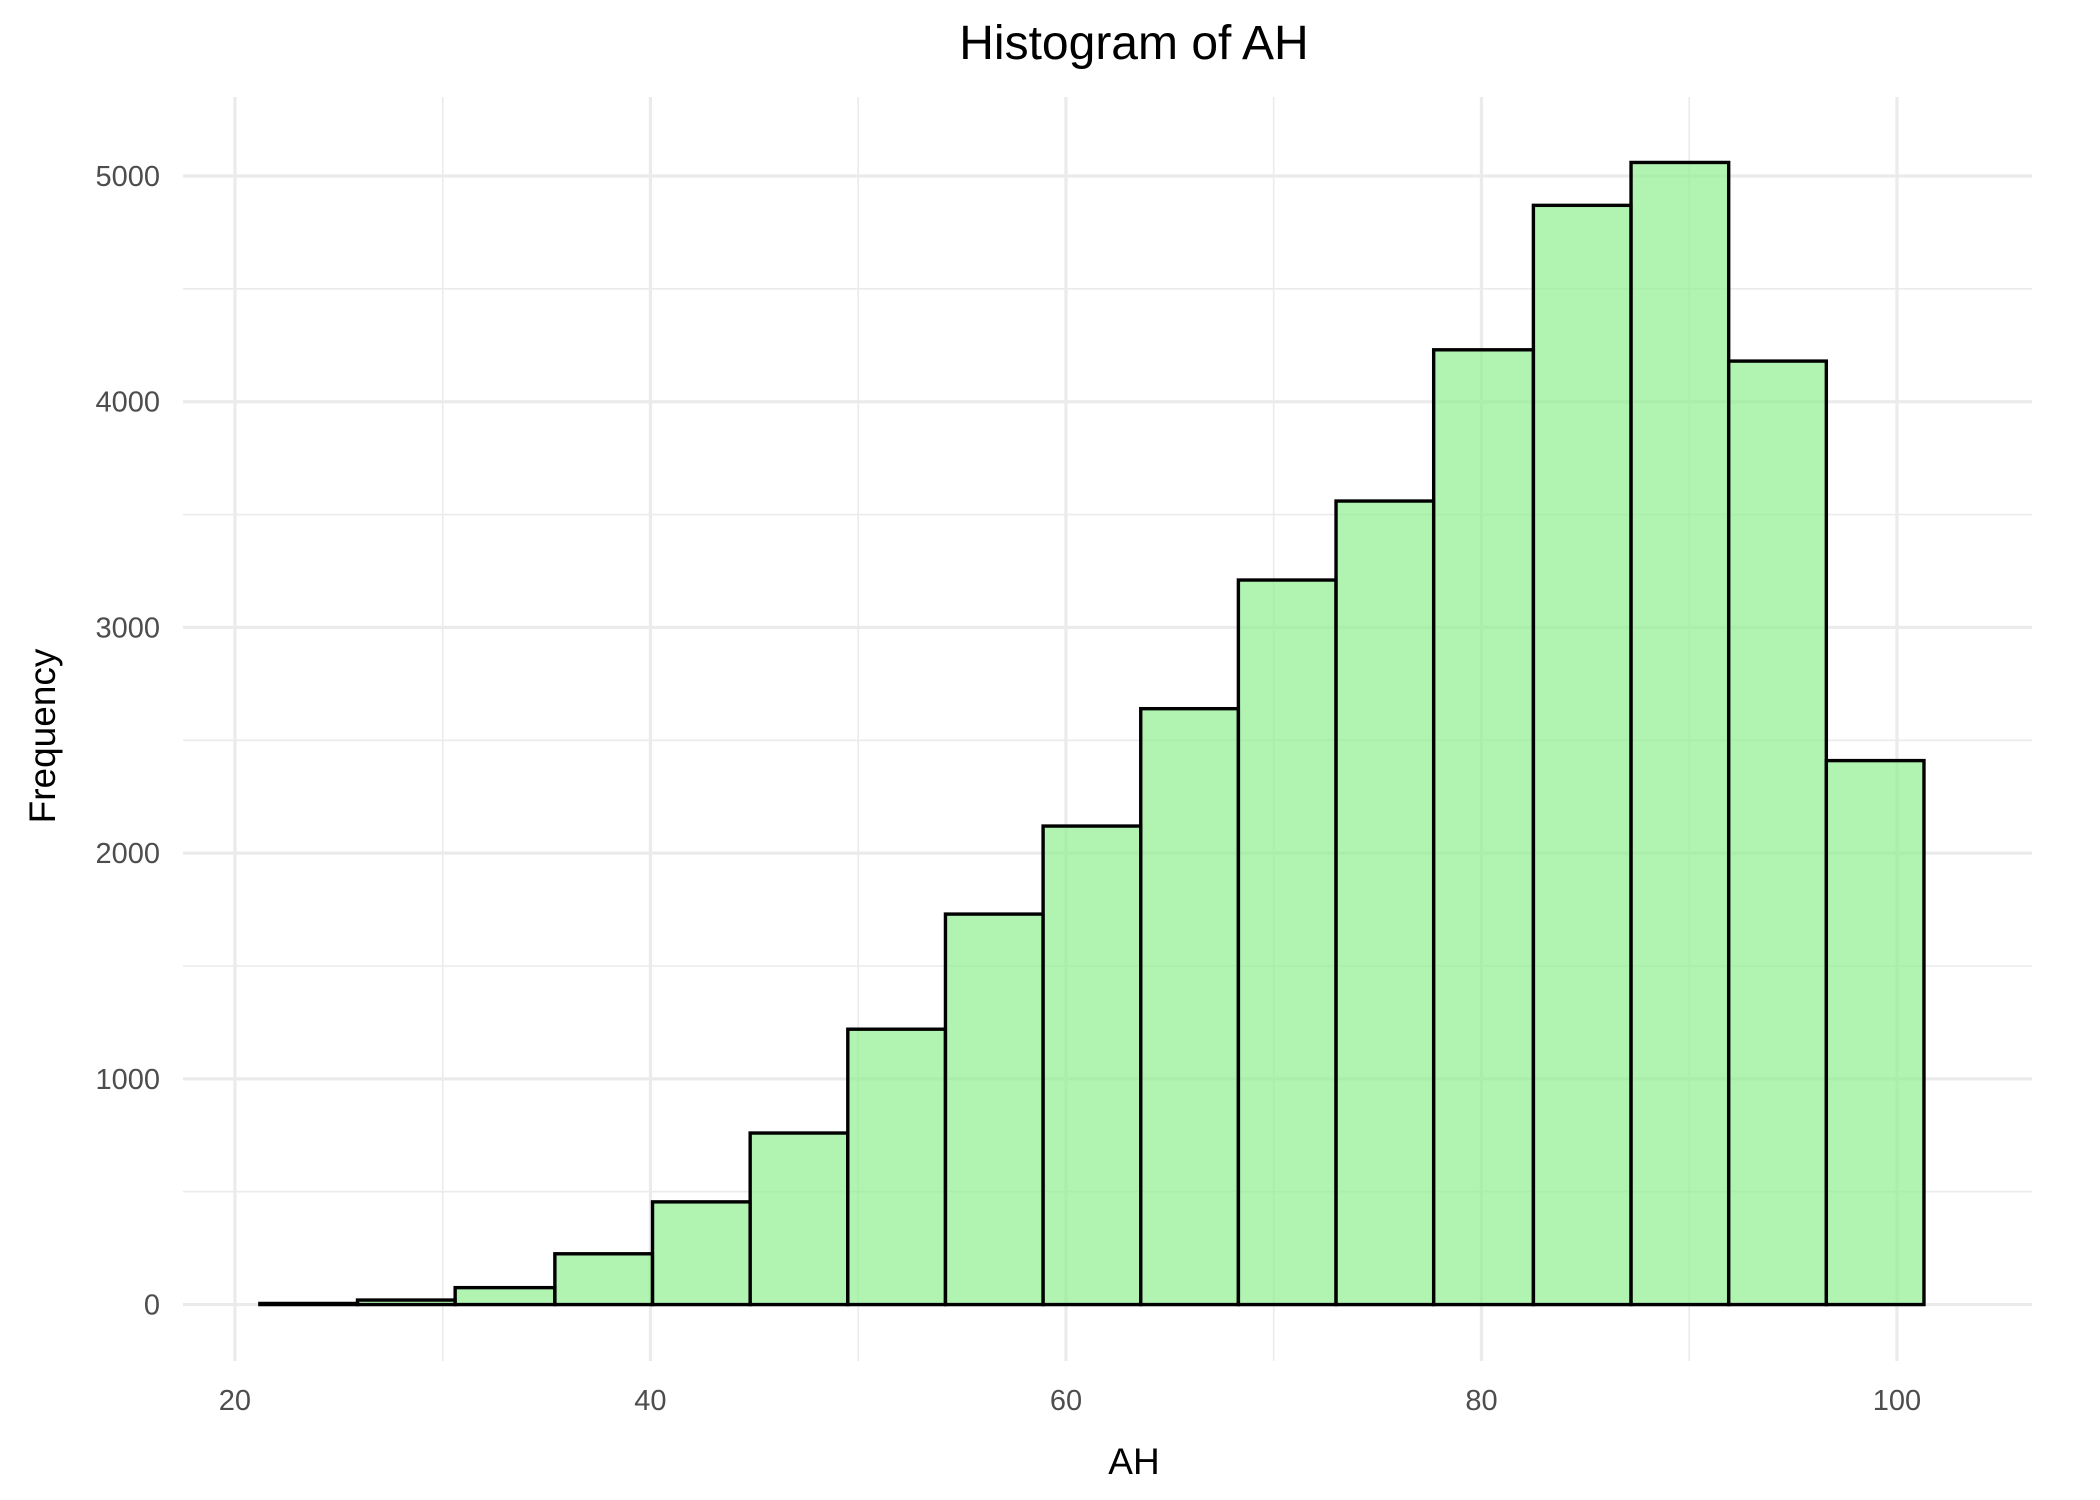  I want to click on y-tick-label: 0, so click(152, 1306).